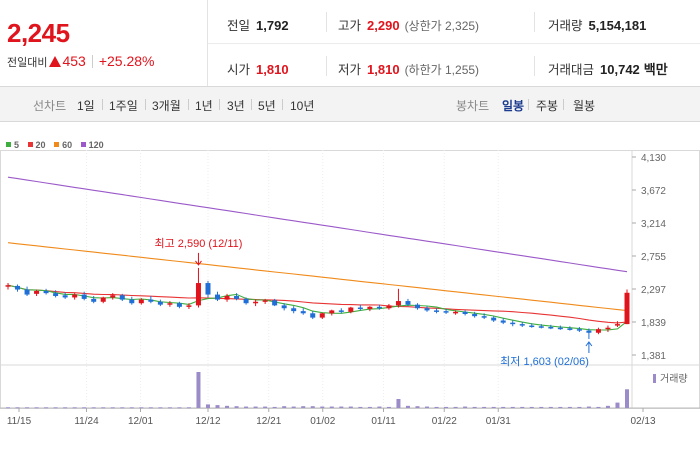  Describe the element at coordinates (350, 104) in the screenshot. I see `chart-toolbar: 선차트 1일 1주일 3개월 1년 3년 5년 10년 봉차트 일봉 주봉 월봉` at that location.